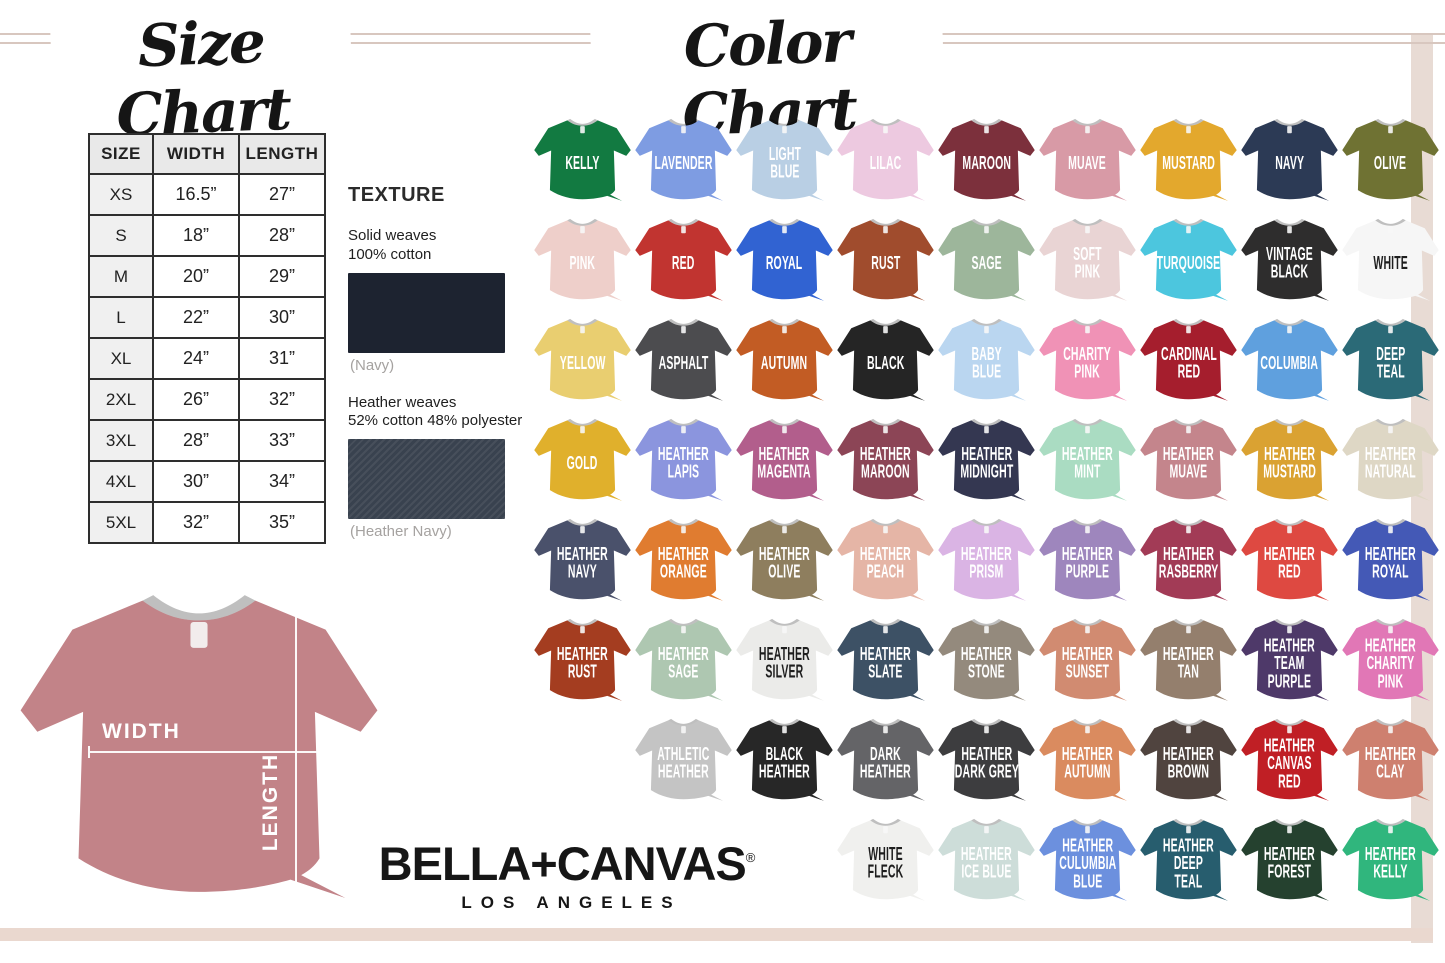 The height and width of the screenshot is (963, 1445). What do you see at coordinates (207, 235) in the screenshot?
I see `size-table-row: S 18” 28”` at bounding box center [207, 235].